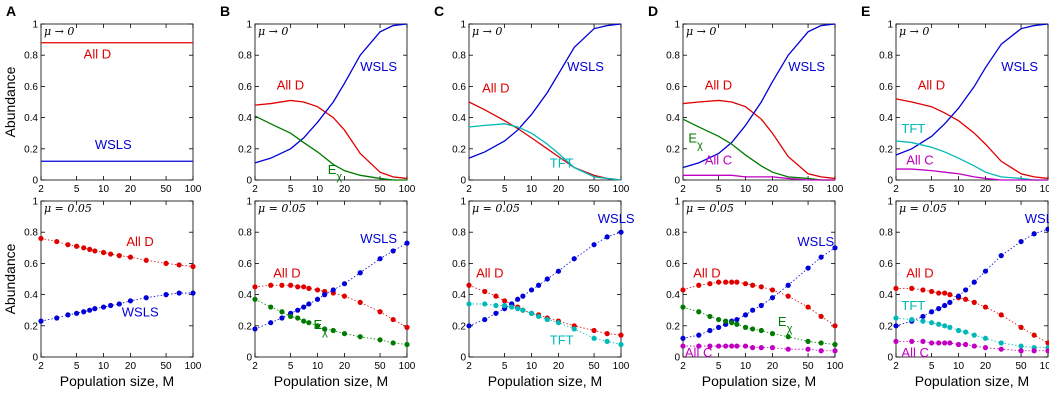 The height and width of the screenshot is (394, 1049). I want to click on panel-b-row2-xtick-label: 2, so click(255, 366).